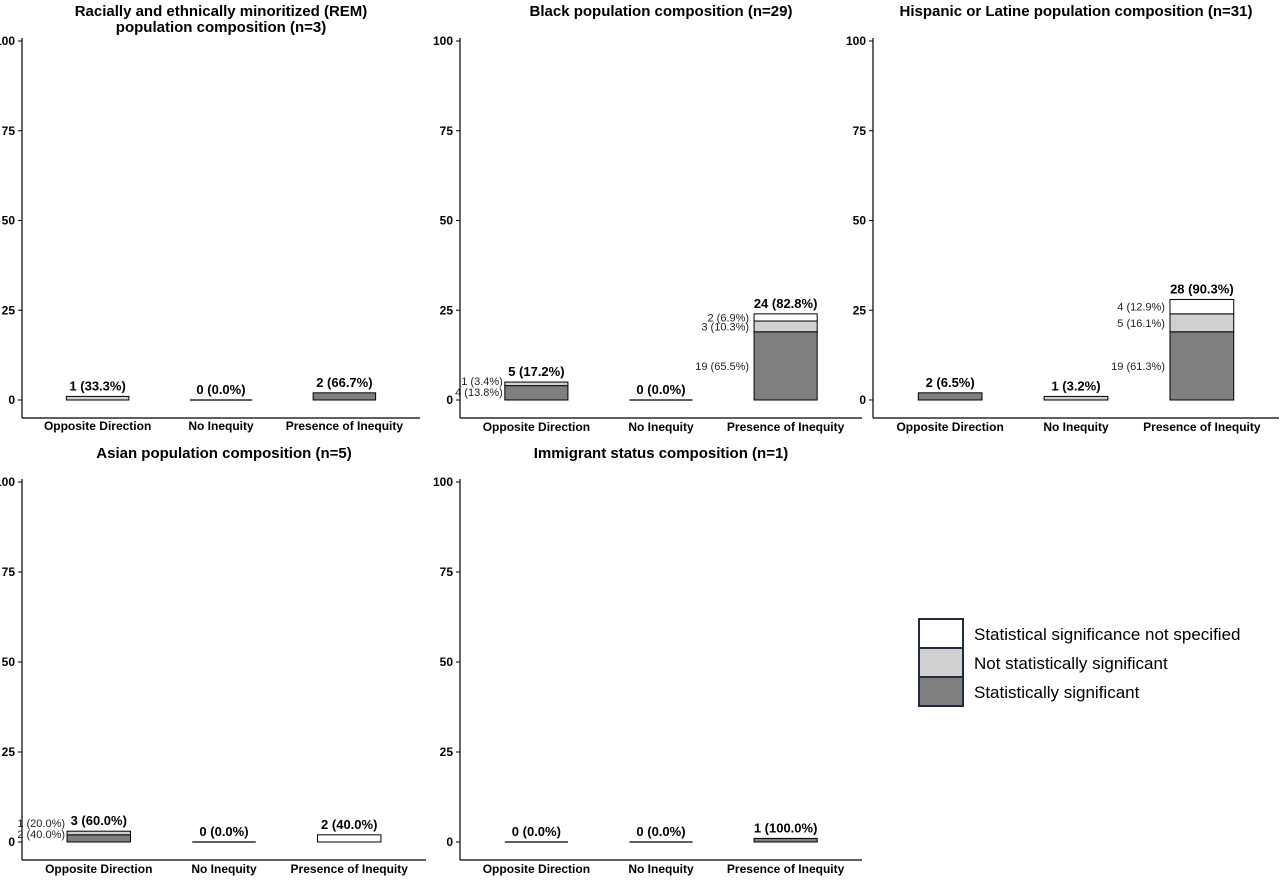 The height and width of the screenshot is (881, 1280). What do you see at coordinates (950, 382) in the screenshot?
I see `bar-total-label: 2 (6.5%)` at bounding box center [950, 382].